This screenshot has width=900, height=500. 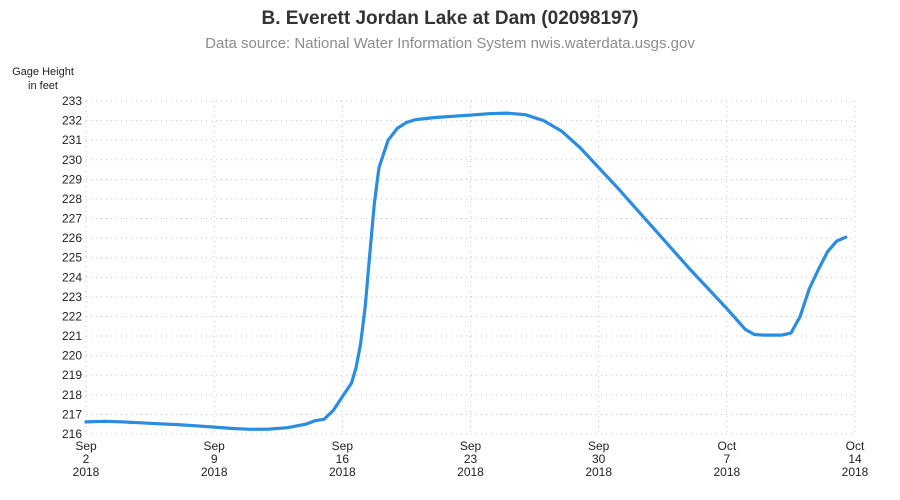 I want to click on y-tick-label: 223, so click(x=72, y=297).